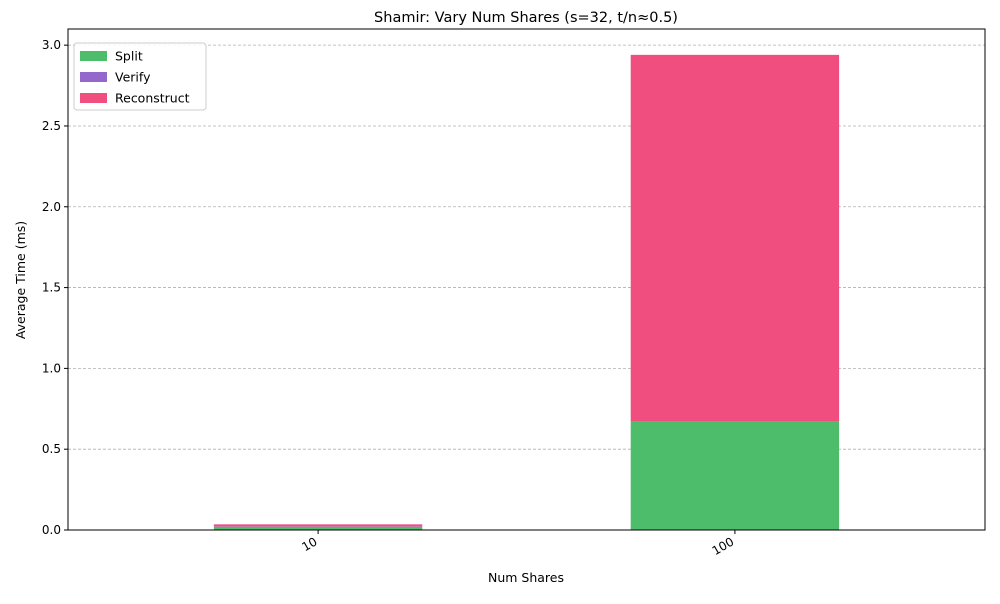 Image resolution: width=1000 pixels, height=604 pixels. What do you see at coordinates (51, 45) in the screenshot?
I see `y-tick-label: 3.0` at bounding box center [51, 45].